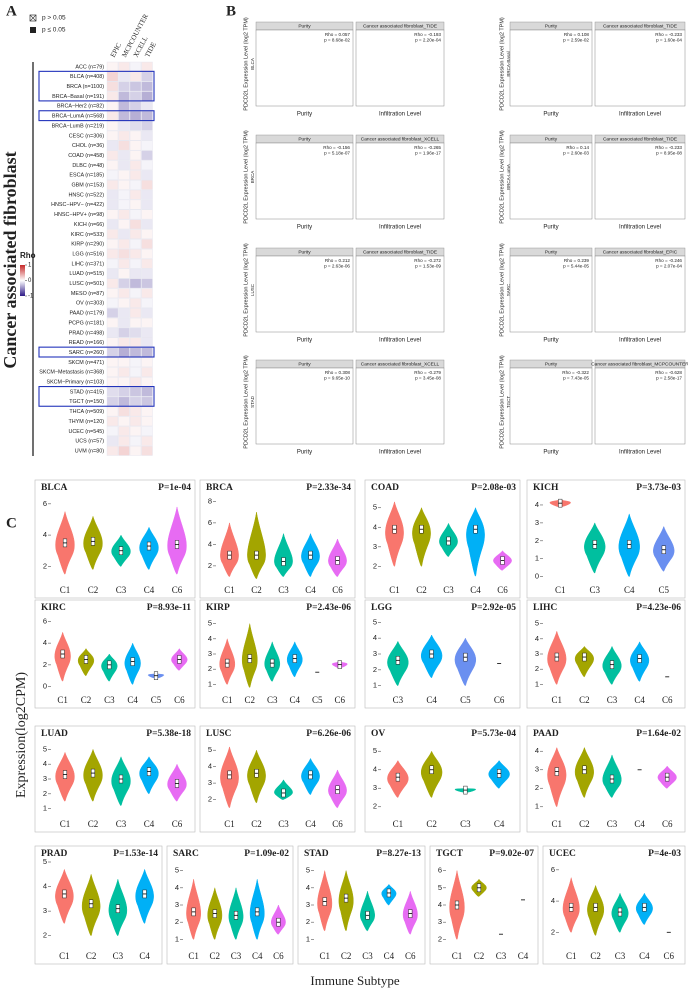 Image resolution: width=688 pixels, height=992 pixels. What do you see at coordinates (308, 938) in the screenshot?
I see `y-tick-label: 1` at bounding box center [308, 938].